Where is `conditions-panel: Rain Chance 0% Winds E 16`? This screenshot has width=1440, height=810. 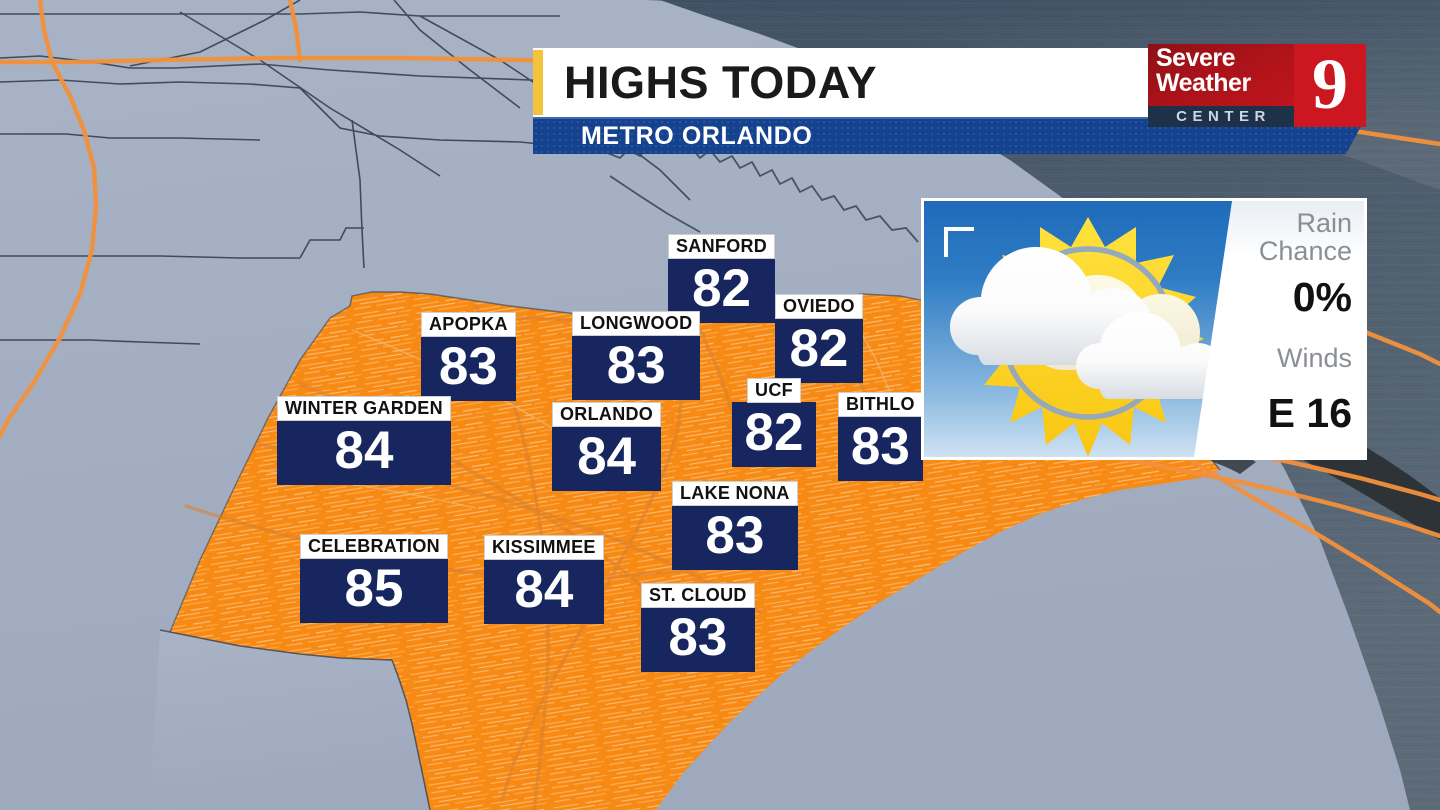 conditions-panel: Rain Chance 0% Winds E 16 is located at coordinates (1144, 329).